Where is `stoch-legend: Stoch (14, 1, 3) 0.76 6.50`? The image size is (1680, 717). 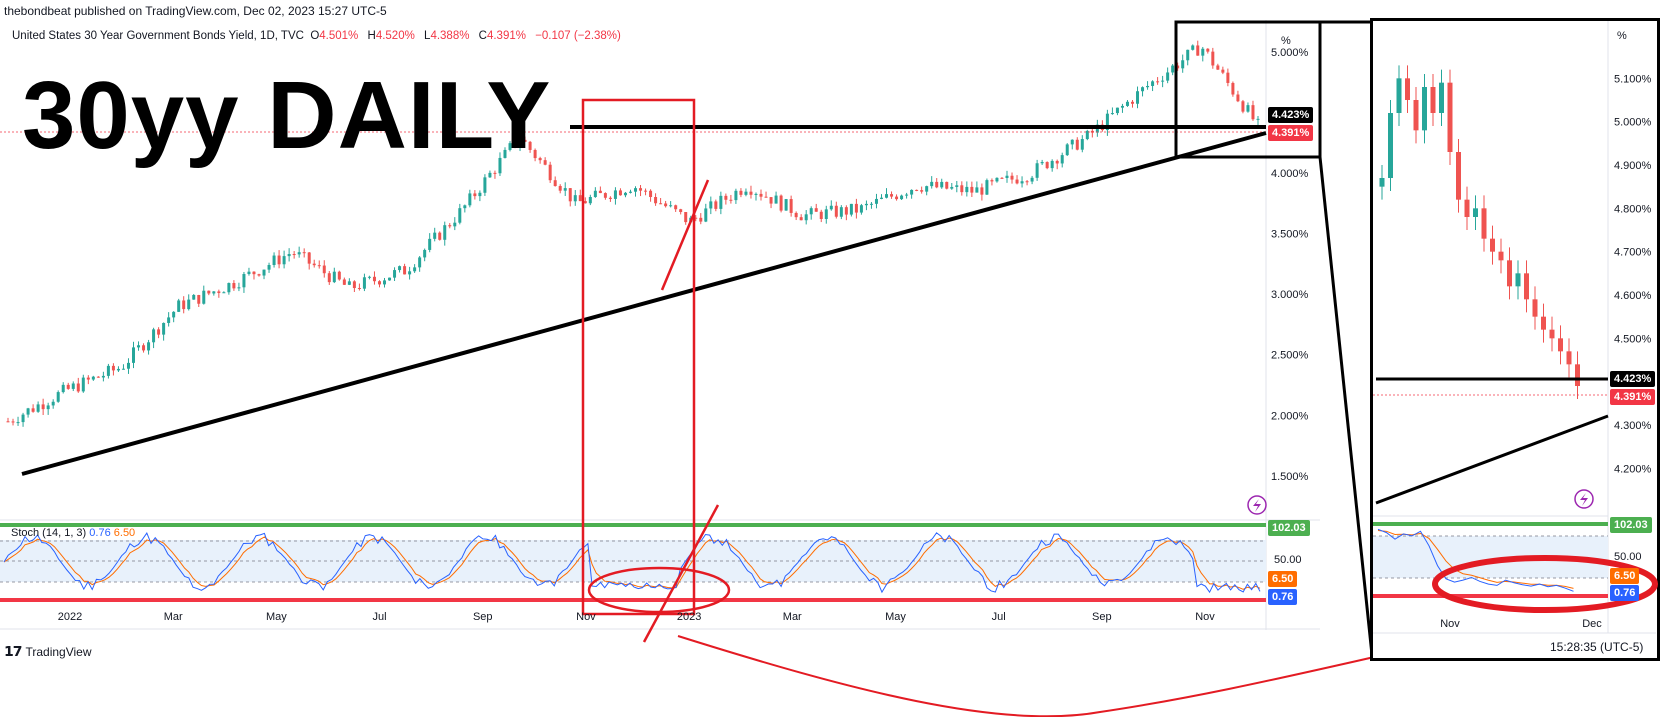 stoch-legend: Stoch (14, 1, 3) 0.76 6.50 is located at coordinates (73, 533).